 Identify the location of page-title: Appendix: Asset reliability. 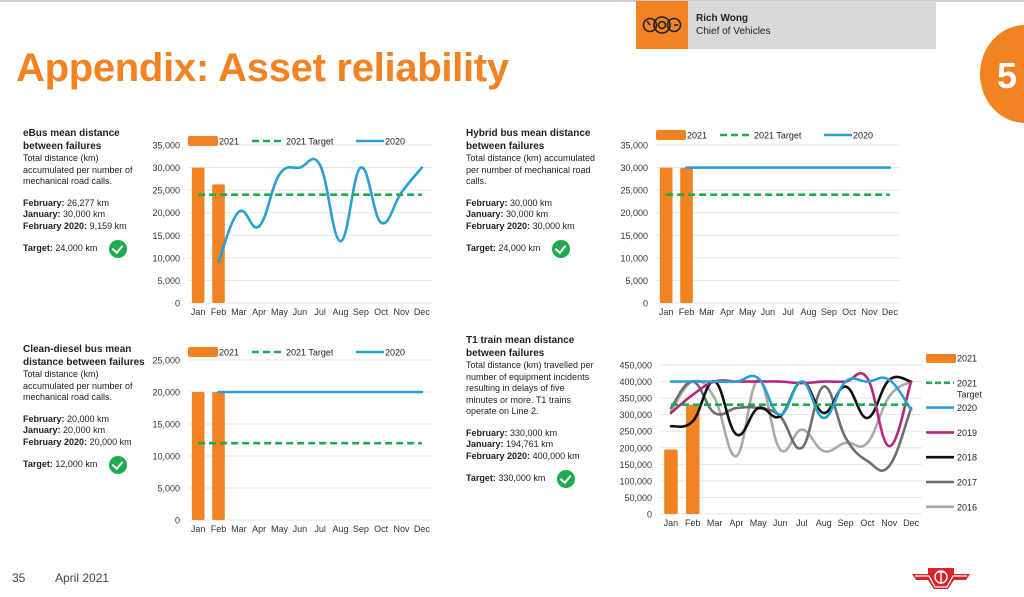
(262, 68).